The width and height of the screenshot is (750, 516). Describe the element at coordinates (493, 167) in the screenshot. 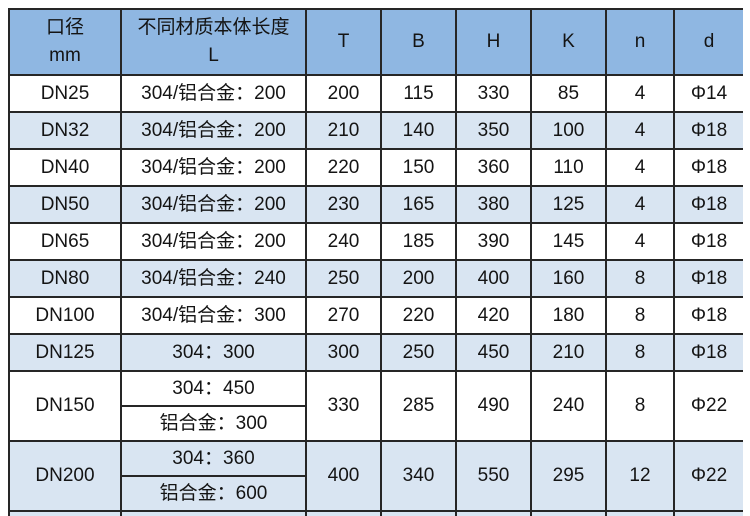

I see `cell-h: 360` at that location.